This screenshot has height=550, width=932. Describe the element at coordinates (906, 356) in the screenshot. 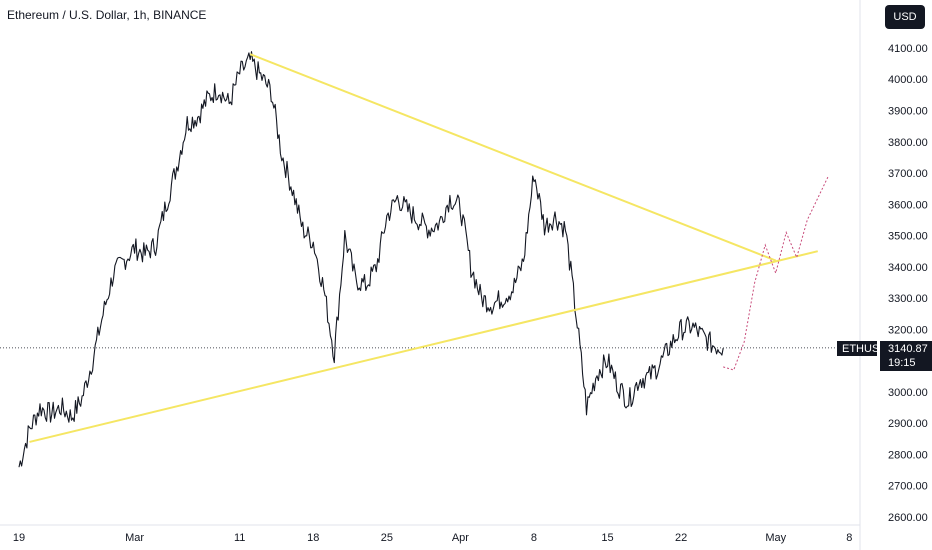

I see `price-tag-bg` at that location.